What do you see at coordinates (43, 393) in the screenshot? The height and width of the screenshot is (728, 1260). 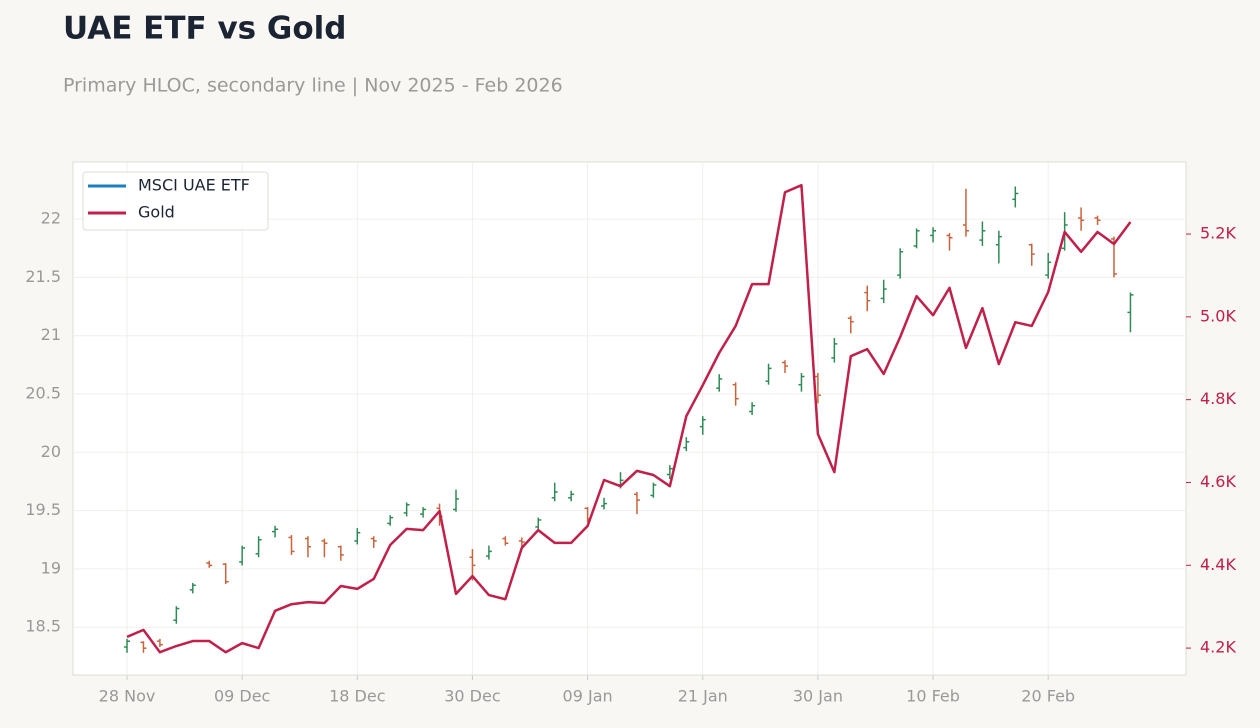 I see `y-tick-label: 20.5` at bounding box center [43, 393].